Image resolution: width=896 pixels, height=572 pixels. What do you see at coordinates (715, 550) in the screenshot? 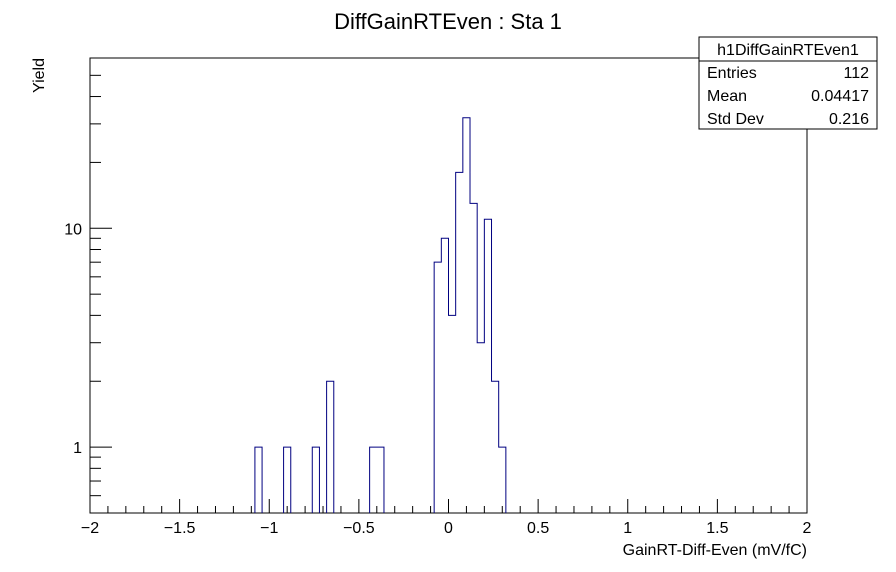
I see `x-axis-label: GainRT-Diff-Even (mV/fC)` at bounding box center [715, 550].